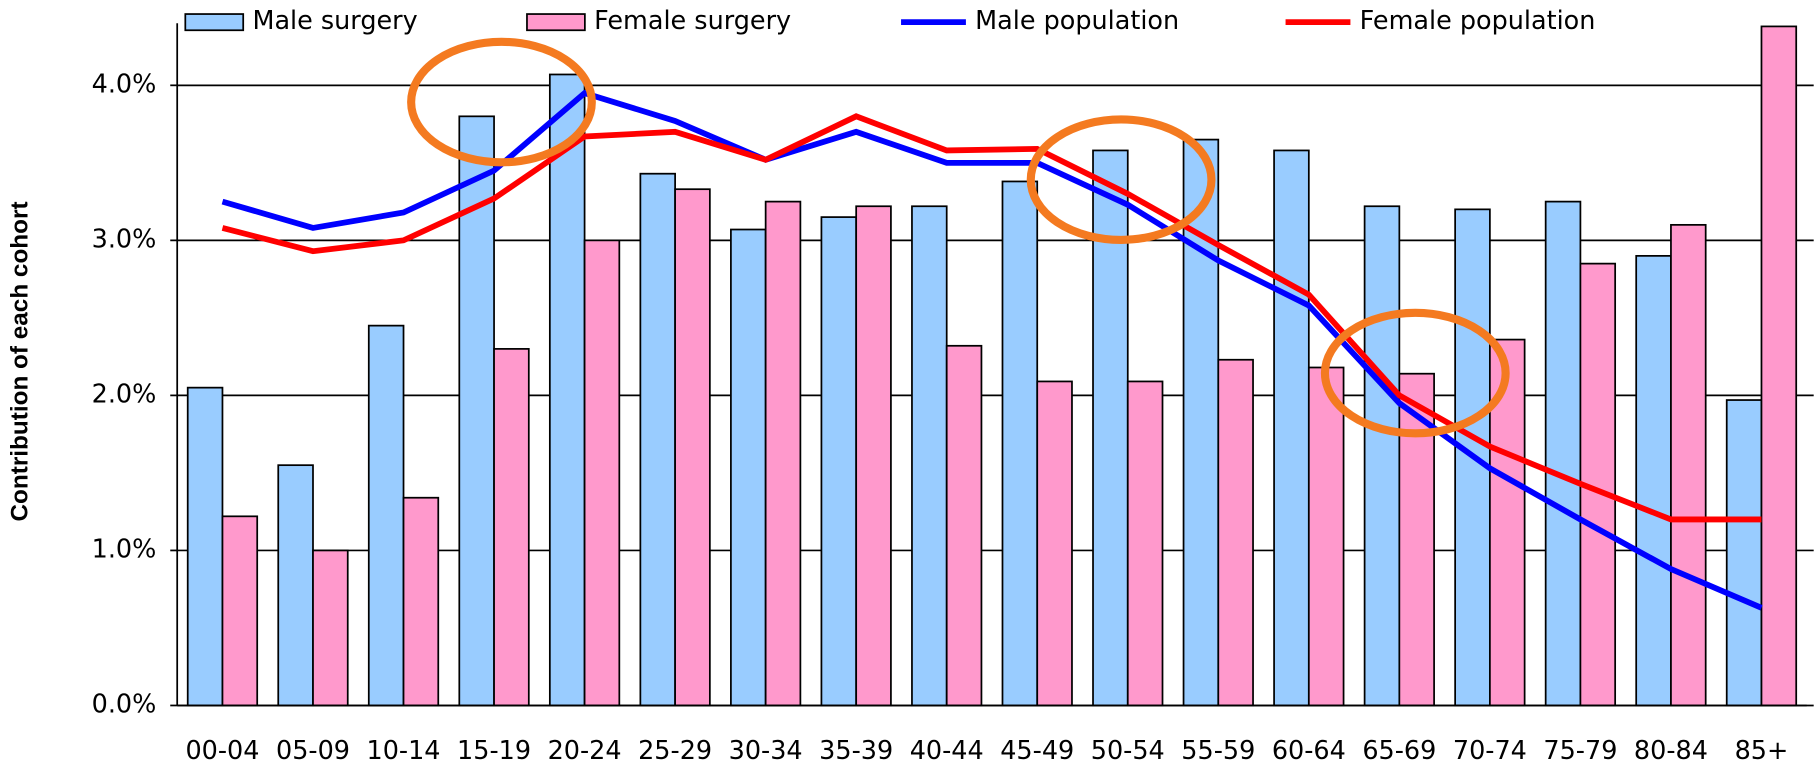 Image resolution: width=1816 pixels, height=767 pixels. Describe the element at coordinates (1671, 751) in the screenshot. I see `x-tick-label: 80-84` at that location.